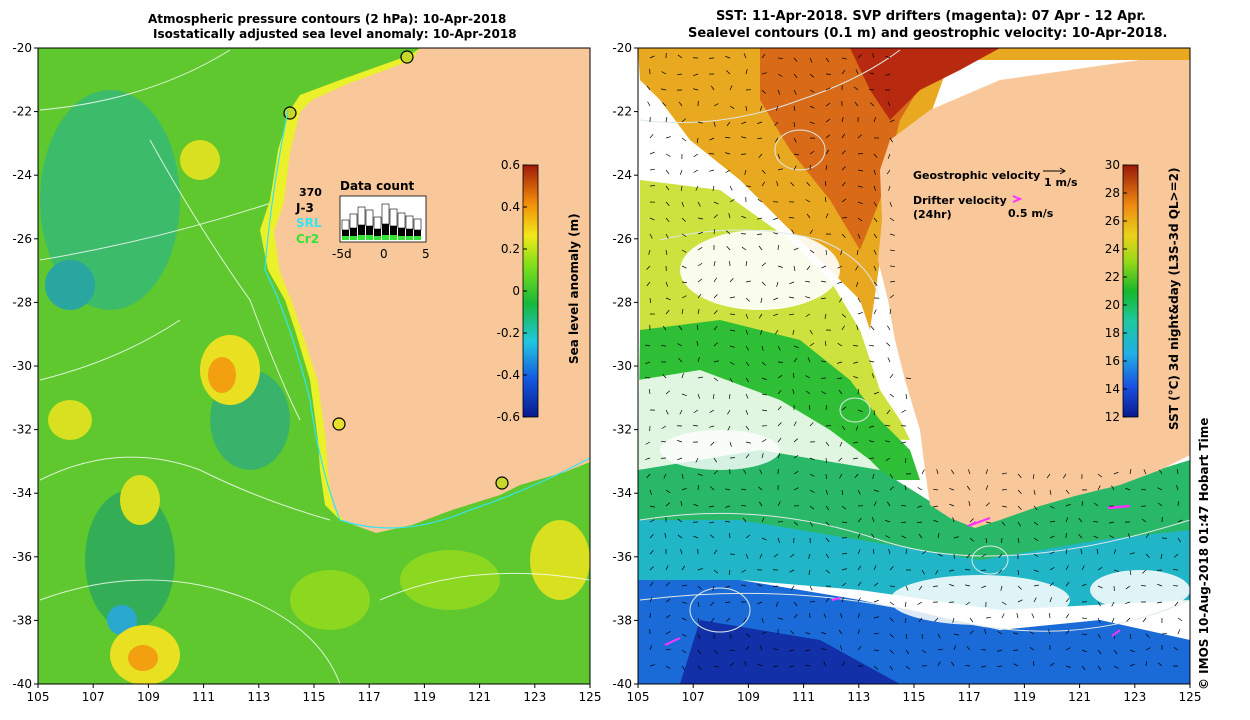 Image resolution: width=1250 pixels, height=720 pixels. What do you see at coordinates (203, 697) in the screenshot?
I see `lon-tick-label: 111` at bounding box center [203, 697].